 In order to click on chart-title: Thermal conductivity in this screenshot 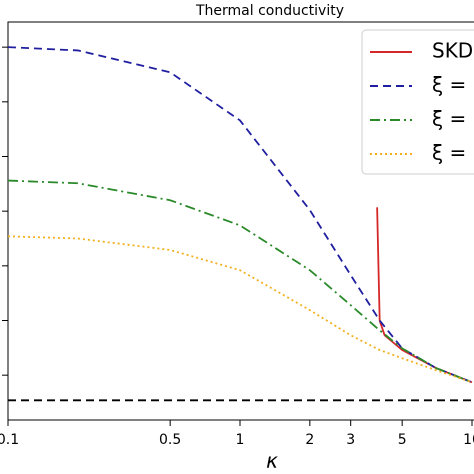, I will do `click(269, 11)`.